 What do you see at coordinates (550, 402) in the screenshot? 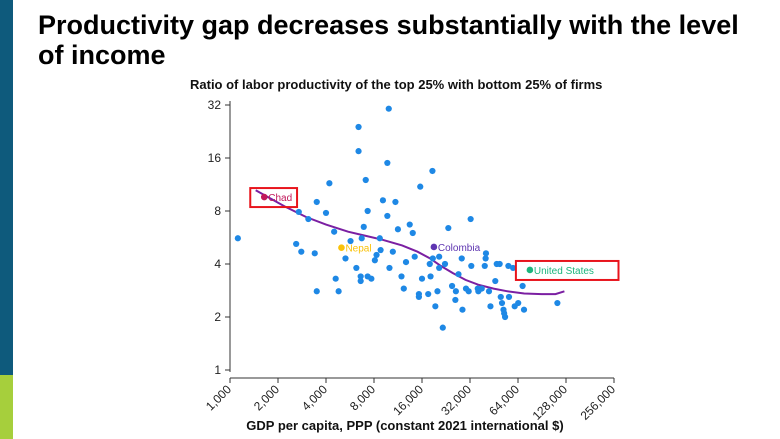
I see `x-tick-label: 128,000` at bounding box center [550, 402].